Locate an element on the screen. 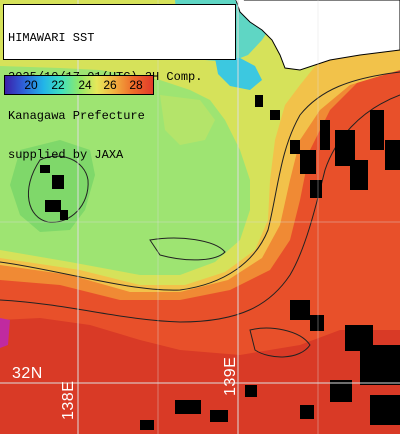 The width and height of the screenshot is (400, 434). temperature-color-legend: 20 22 24 26 28 is located at coordinates (79, 85).